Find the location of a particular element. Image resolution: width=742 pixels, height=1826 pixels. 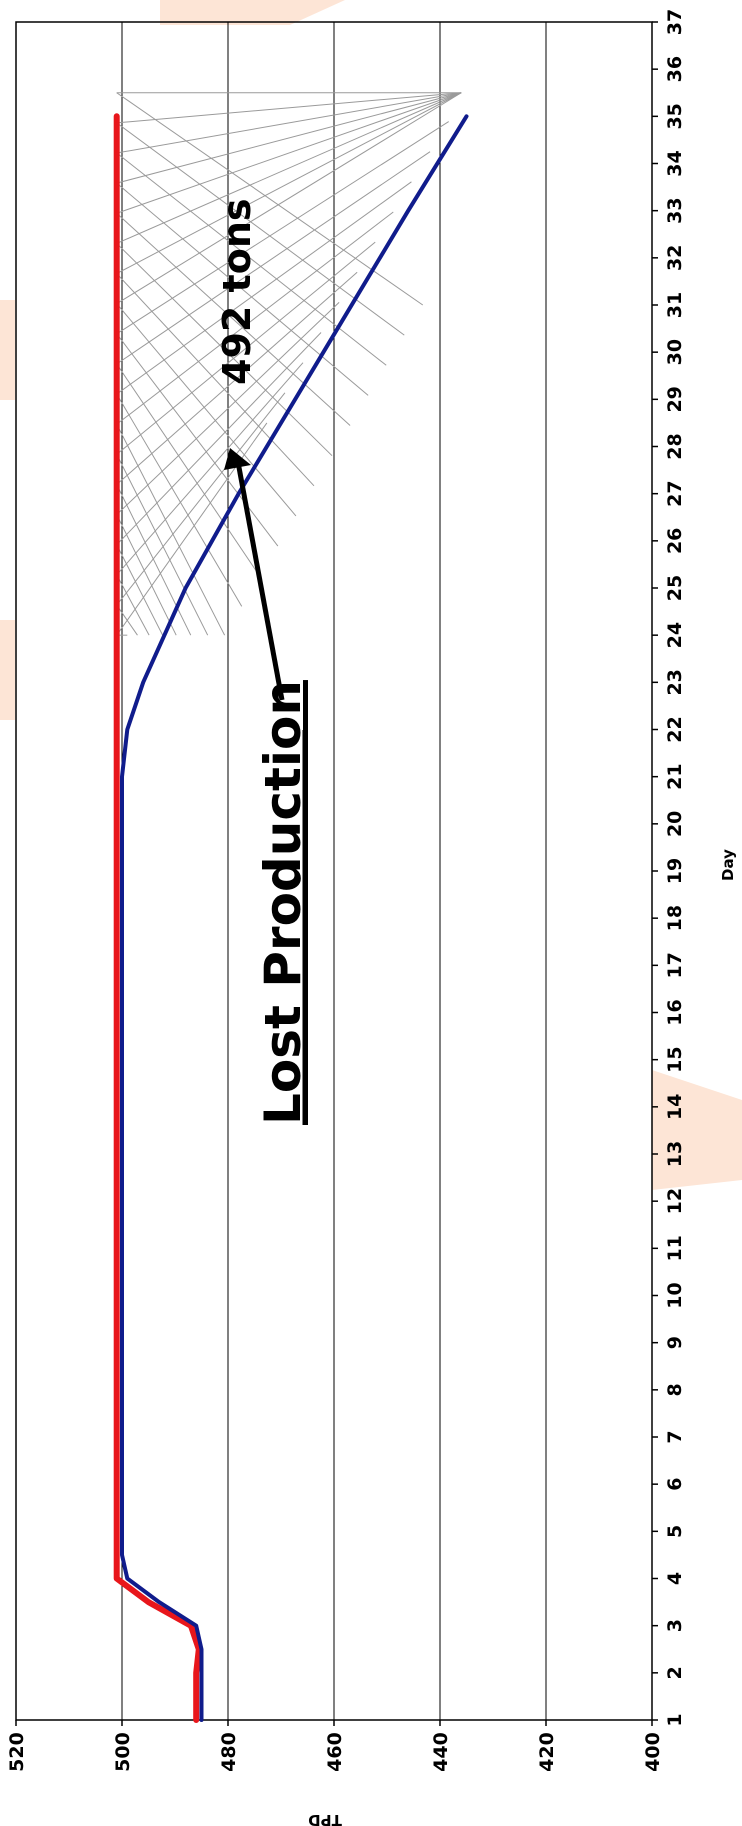

x-tick-label: 34 is located at coordinates (675, 163).